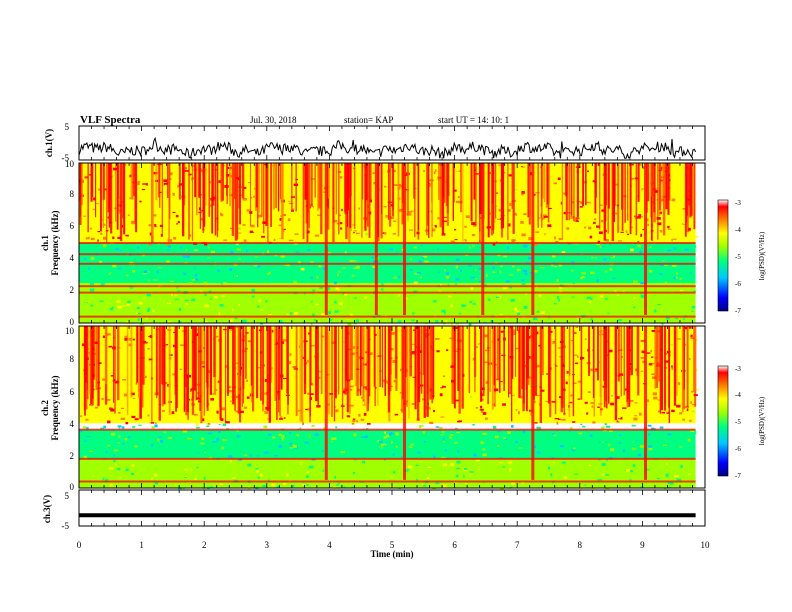 This screenshot has height=612, width=792. I want to click on time-tick-label: 4, so click(329, 545).